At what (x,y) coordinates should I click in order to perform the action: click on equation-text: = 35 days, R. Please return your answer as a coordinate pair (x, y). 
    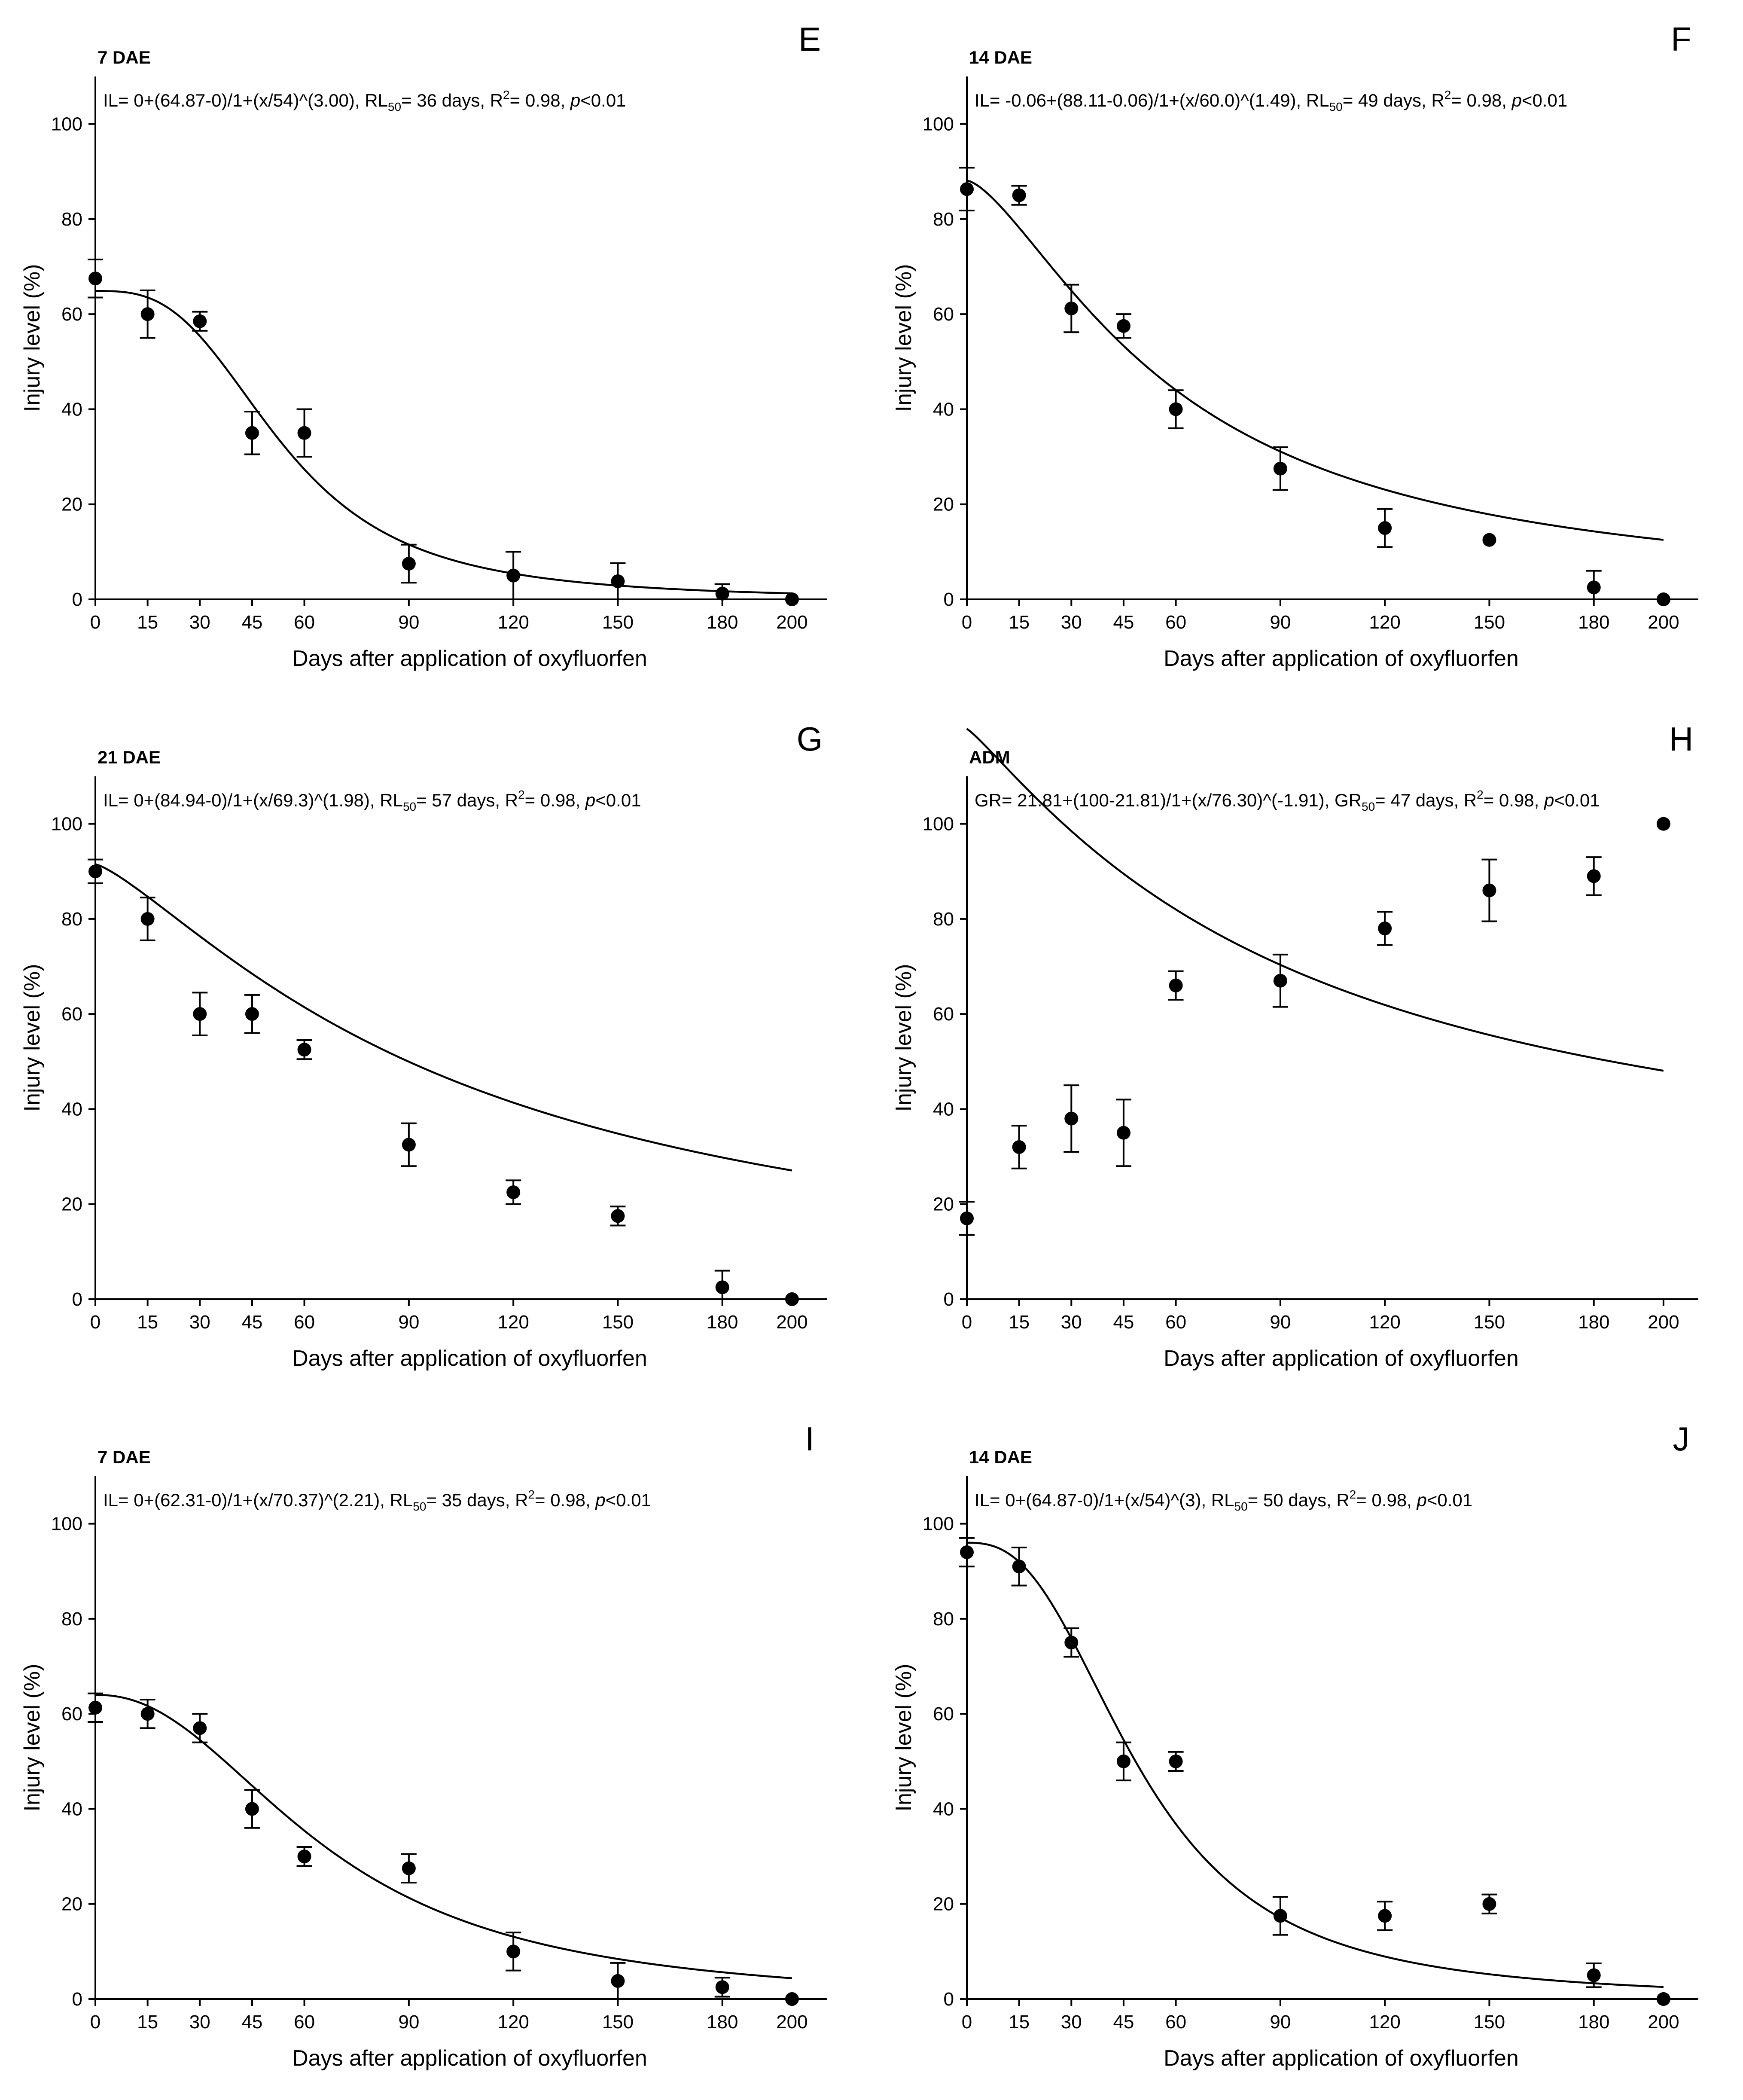
    Looking at the image, I should click on (477, 1500).